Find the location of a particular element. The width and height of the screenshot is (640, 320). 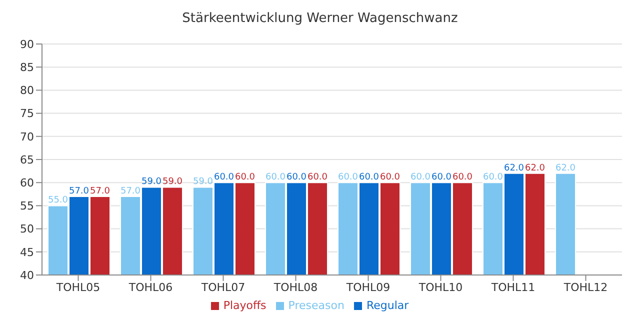

chart-title: Stärkeentwicklung Werner Wagenschwanz is located at coordinates (320, 19).